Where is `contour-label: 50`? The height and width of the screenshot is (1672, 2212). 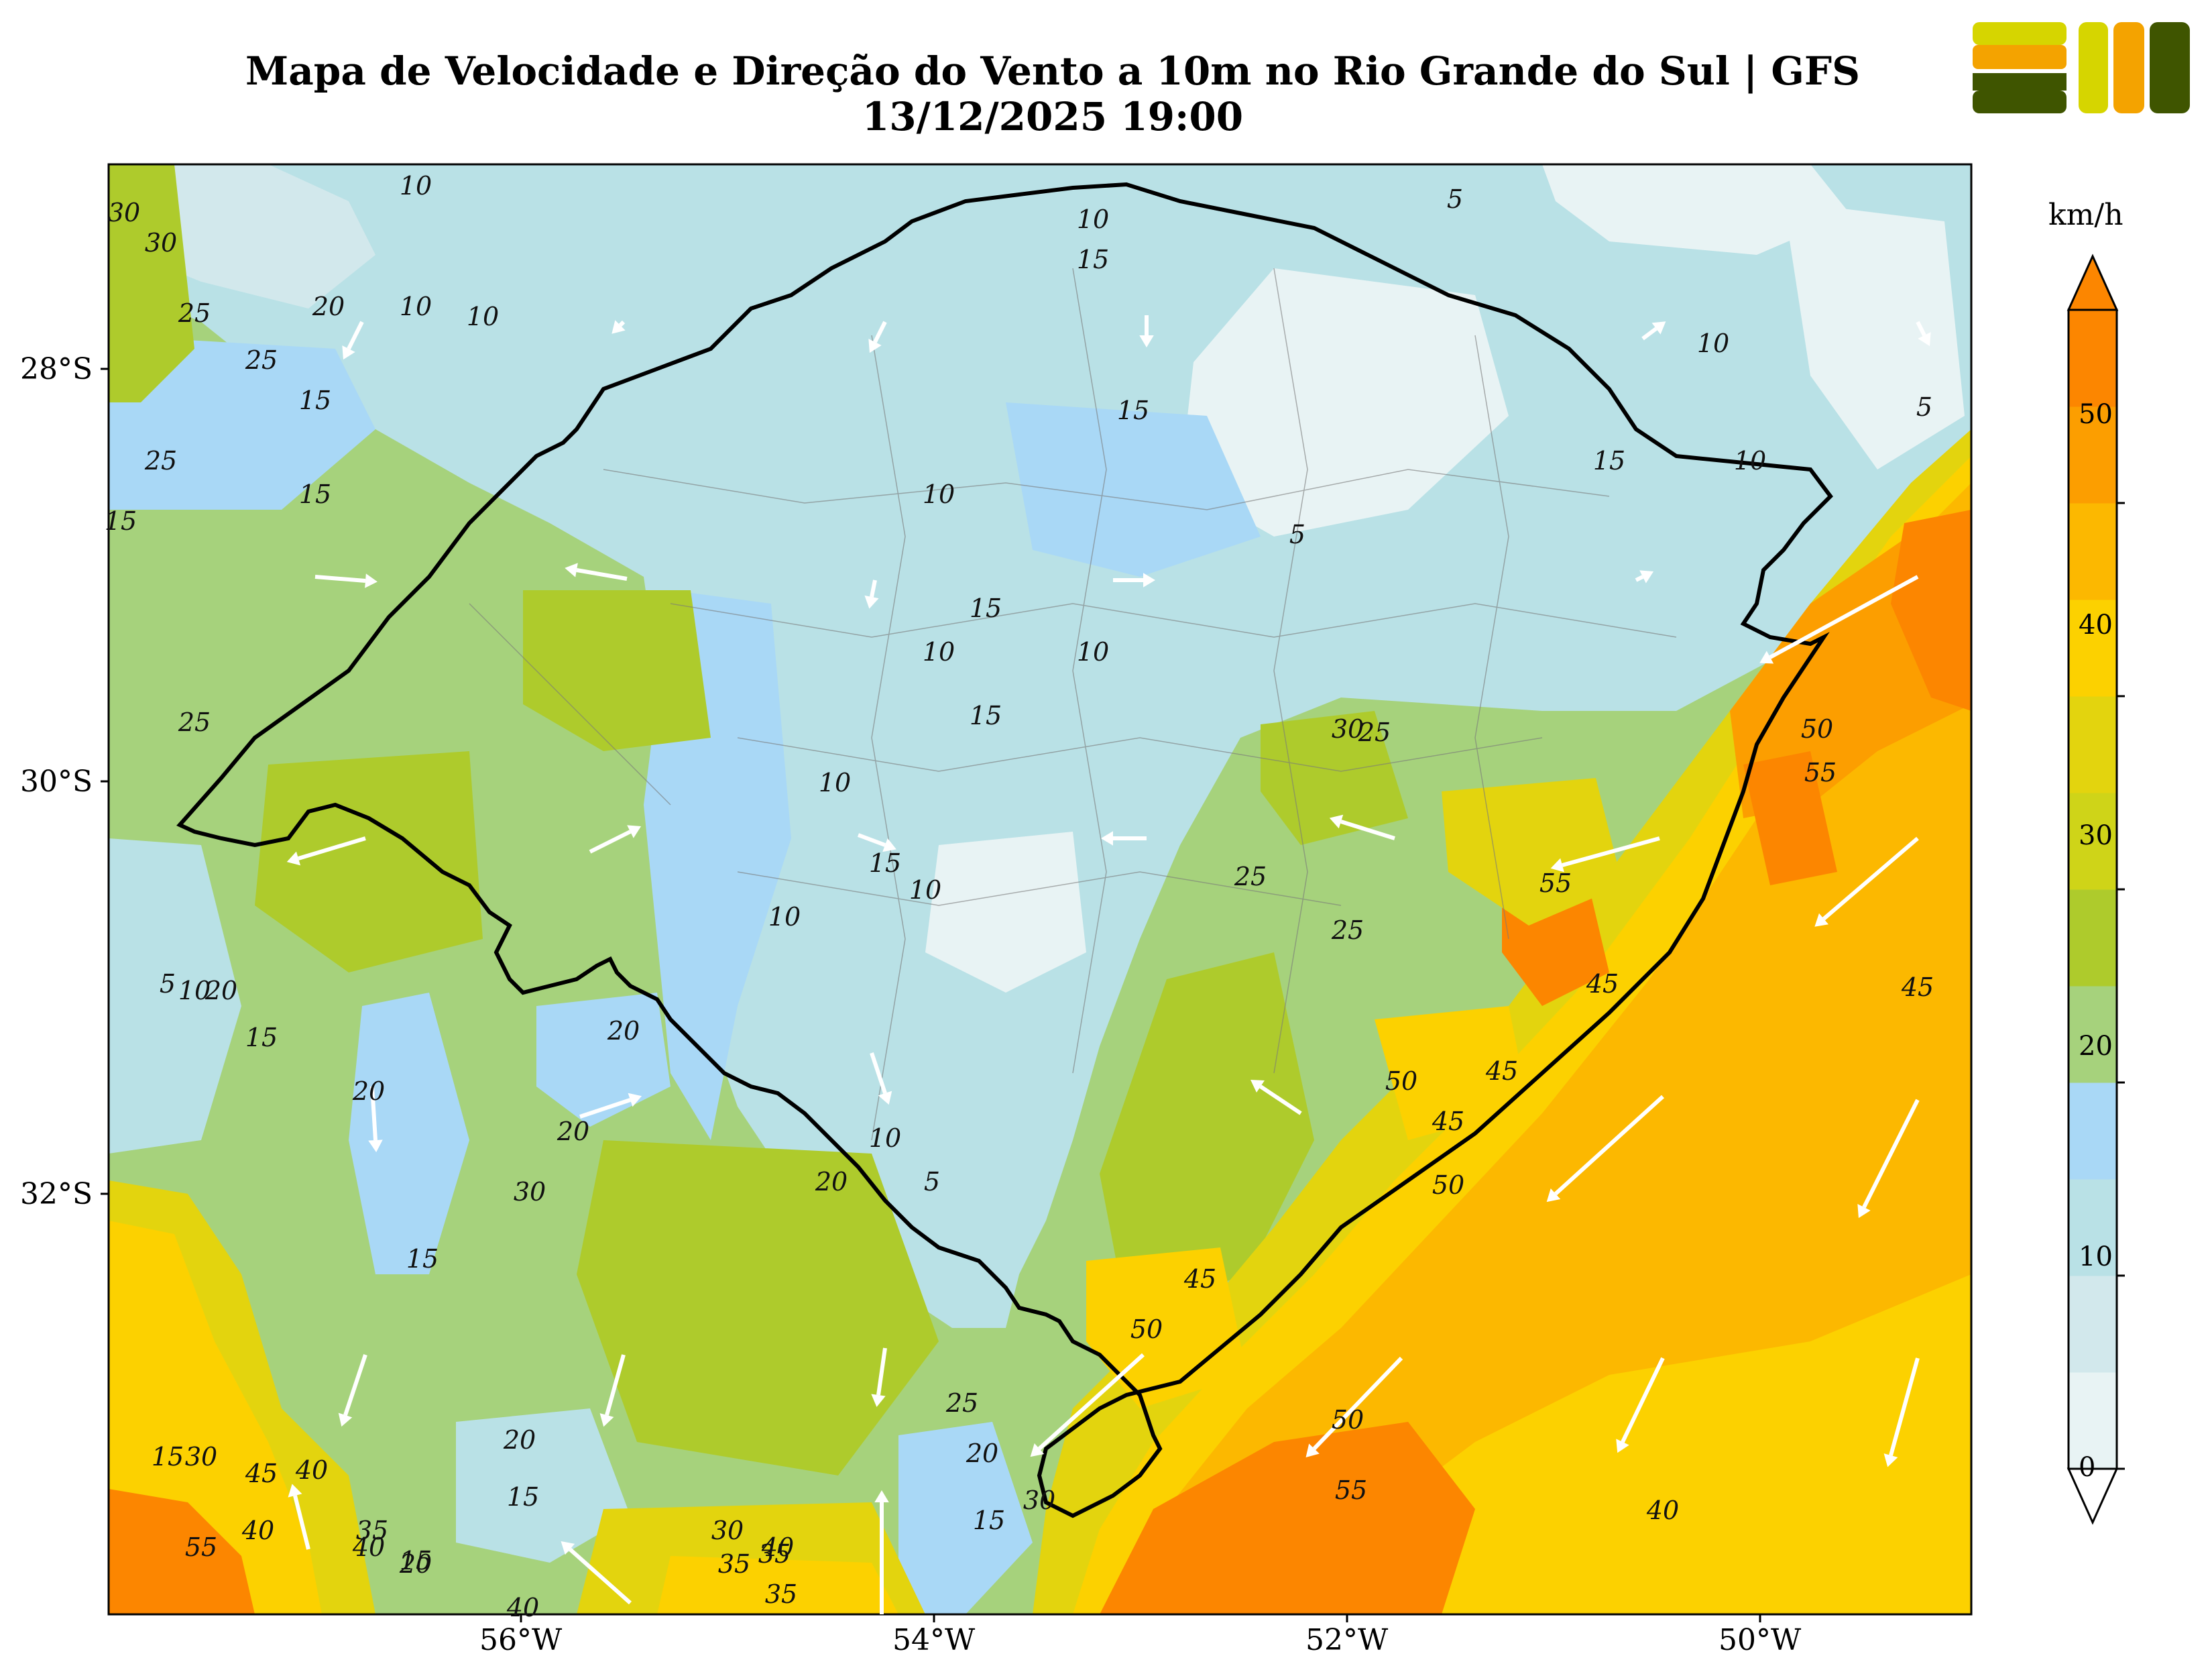 contour-label: 50 is located at coordinates (1146, 1329).